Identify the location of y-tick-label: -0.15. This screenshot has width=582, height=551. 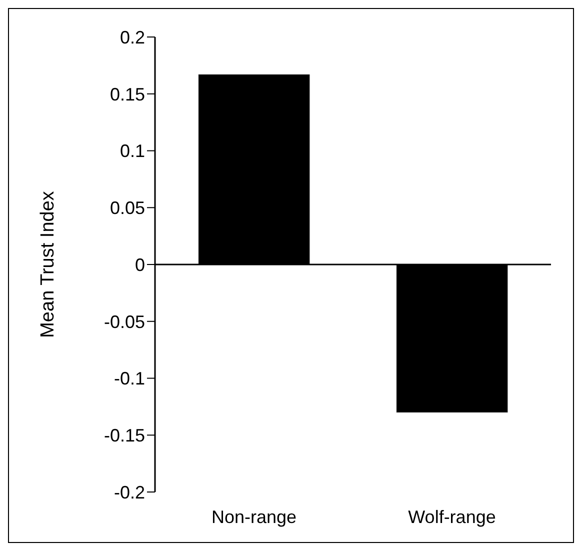
(124, 436).